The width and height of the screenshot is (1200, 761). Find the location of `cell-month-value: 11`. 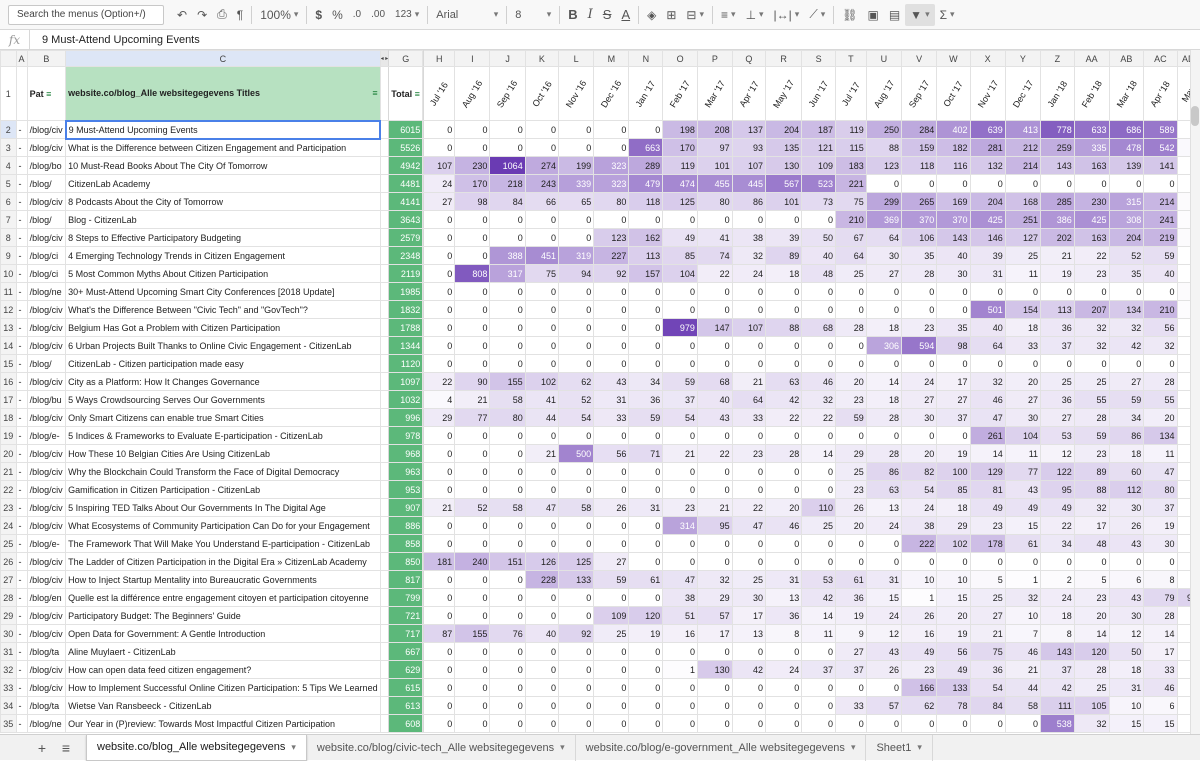

cell-month-value: 11 is located at coordinates (818, 633).